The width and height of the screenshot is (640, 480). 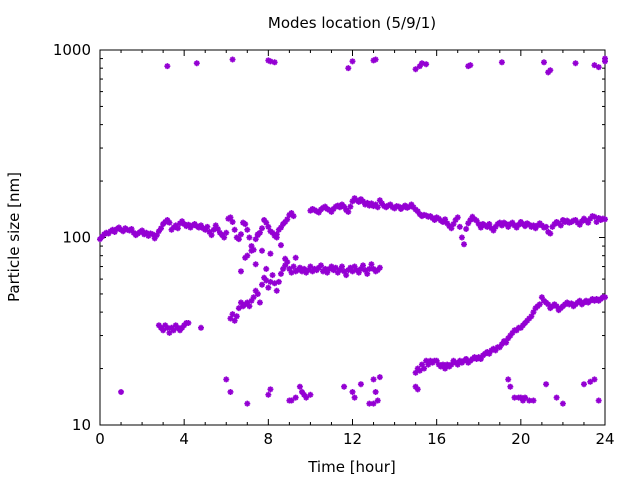 What do you see at coordinates (436, 439) in the screenshot?
I see `x-tick-label: 16` at bounding box center [436, 439].